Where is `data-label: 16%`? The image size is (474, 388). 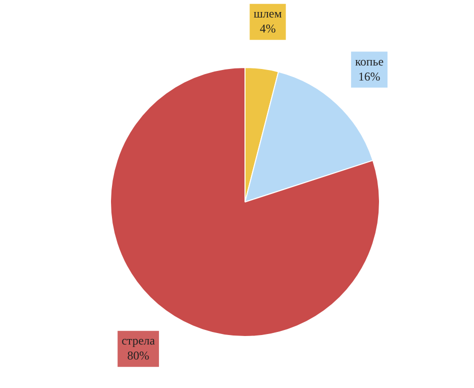 data-label: 16% is located at coordinates (369, 76).